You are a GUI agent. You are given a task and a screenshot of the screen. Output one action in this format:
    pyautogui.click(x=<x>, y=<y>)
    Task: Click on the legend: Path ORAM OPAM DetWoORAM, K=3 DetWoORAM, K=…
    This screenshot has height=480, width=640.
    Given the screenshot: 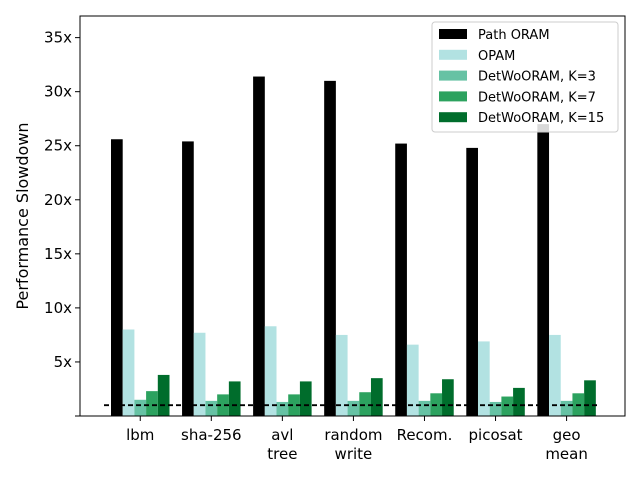 What is the action you would take?
    pyautogui.click(x=525, y=77)
    